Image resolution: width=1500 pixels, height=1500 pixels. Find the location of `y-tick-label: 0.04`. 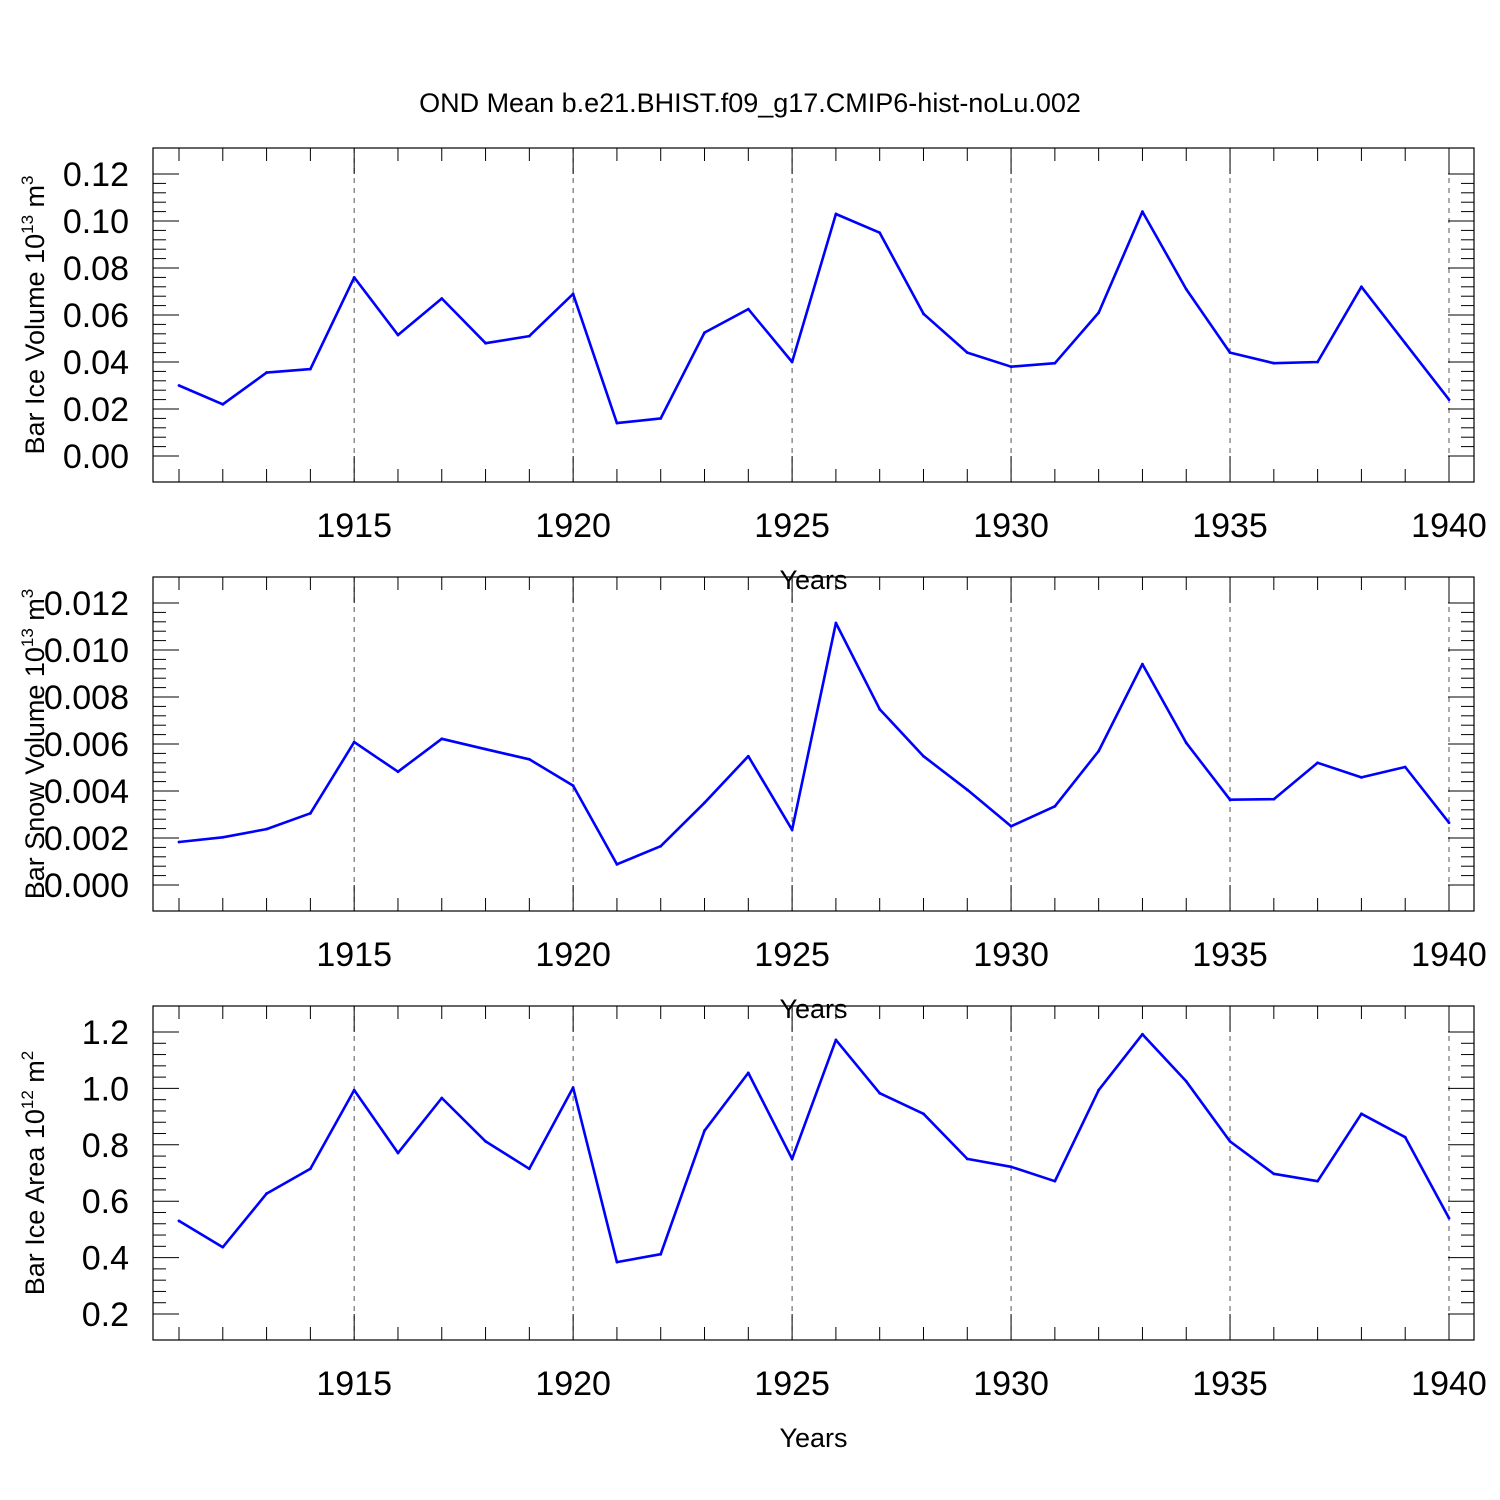

y-tick-label: 0.04 is located at coordinates (96, 363).